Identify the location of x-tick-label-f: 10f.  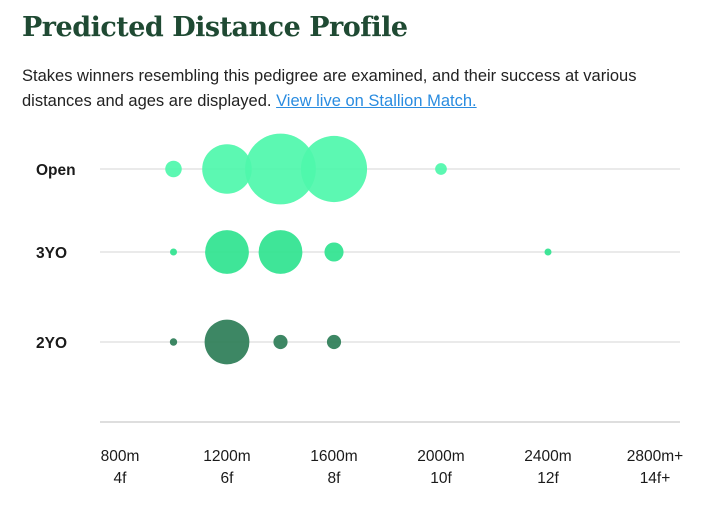
(441, 478).